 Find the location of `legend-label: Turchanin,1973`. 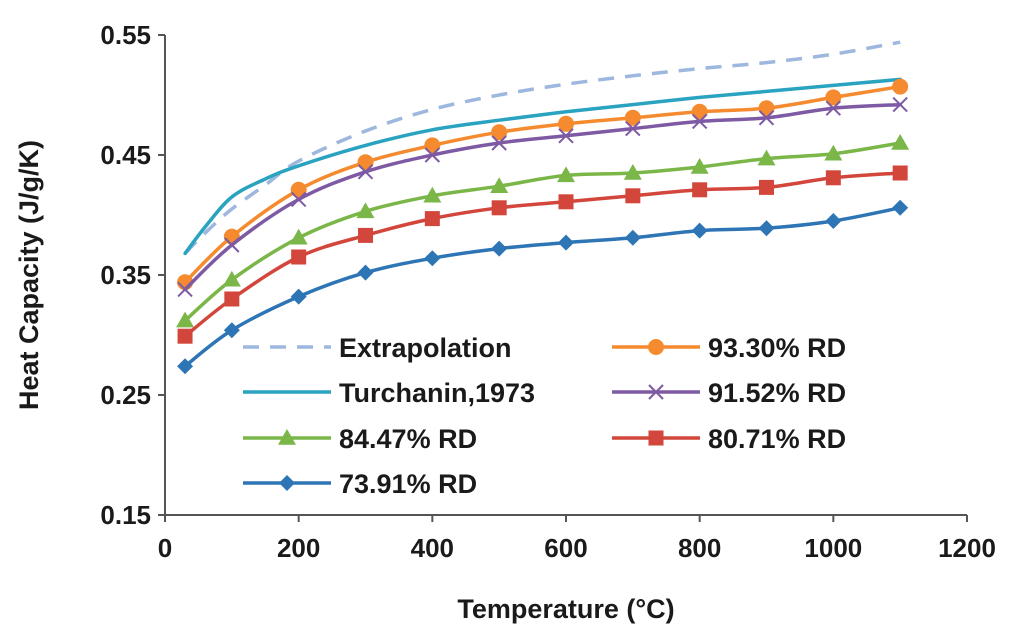

legend-label: Turchanin,1973 is located at coordinates (437, 393).